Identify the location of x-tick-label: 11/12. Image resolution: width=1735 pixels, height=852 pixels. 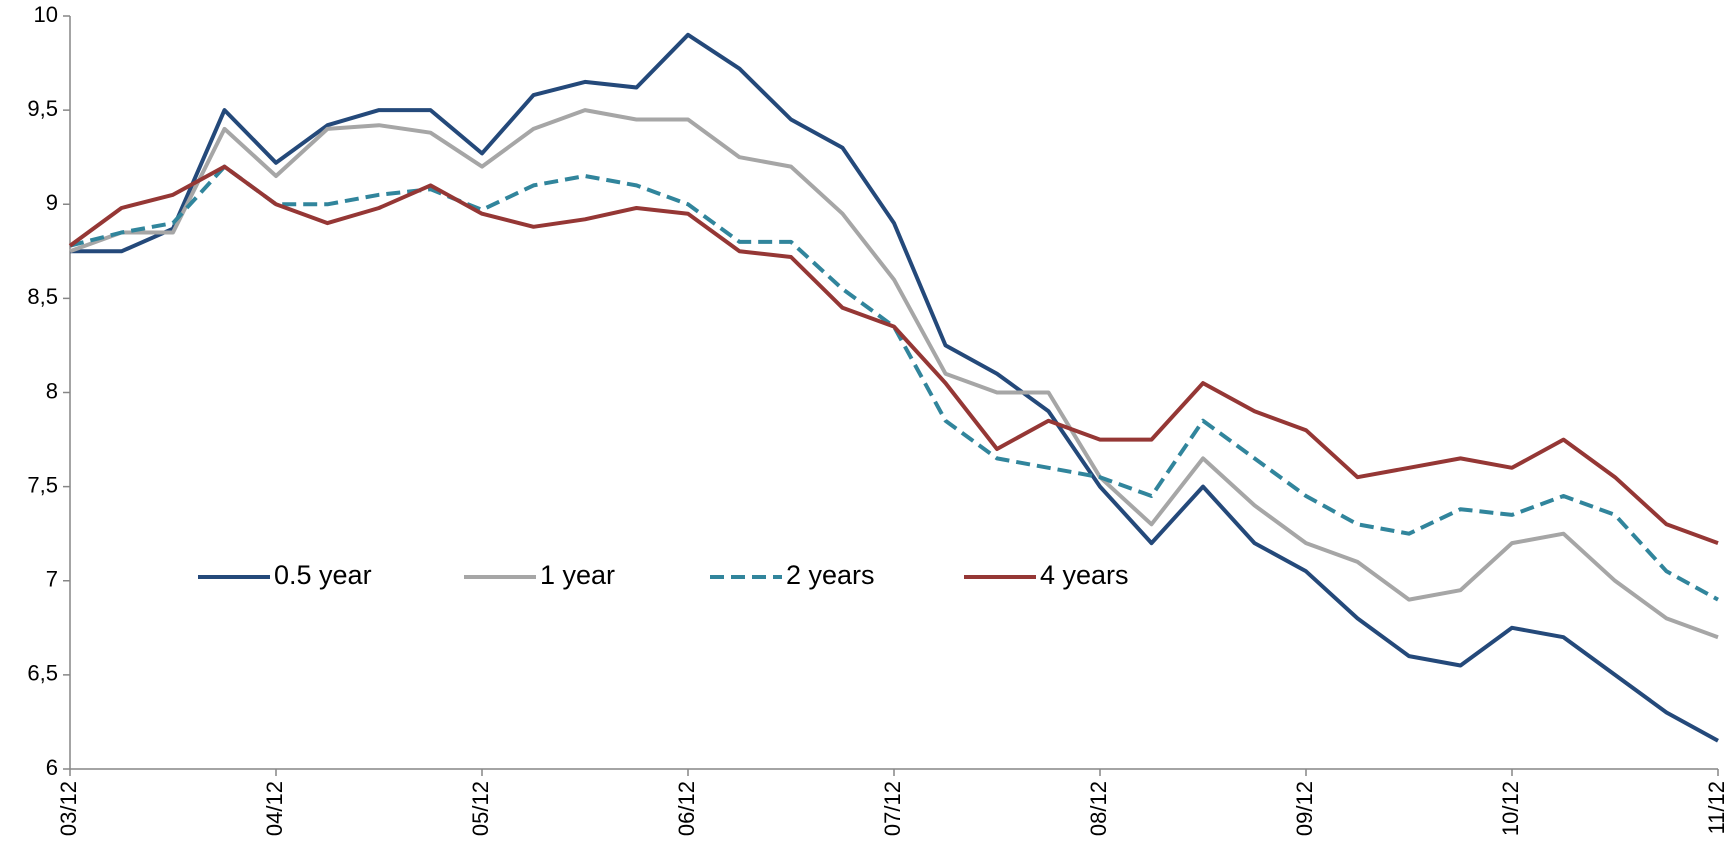
(1716, 807).